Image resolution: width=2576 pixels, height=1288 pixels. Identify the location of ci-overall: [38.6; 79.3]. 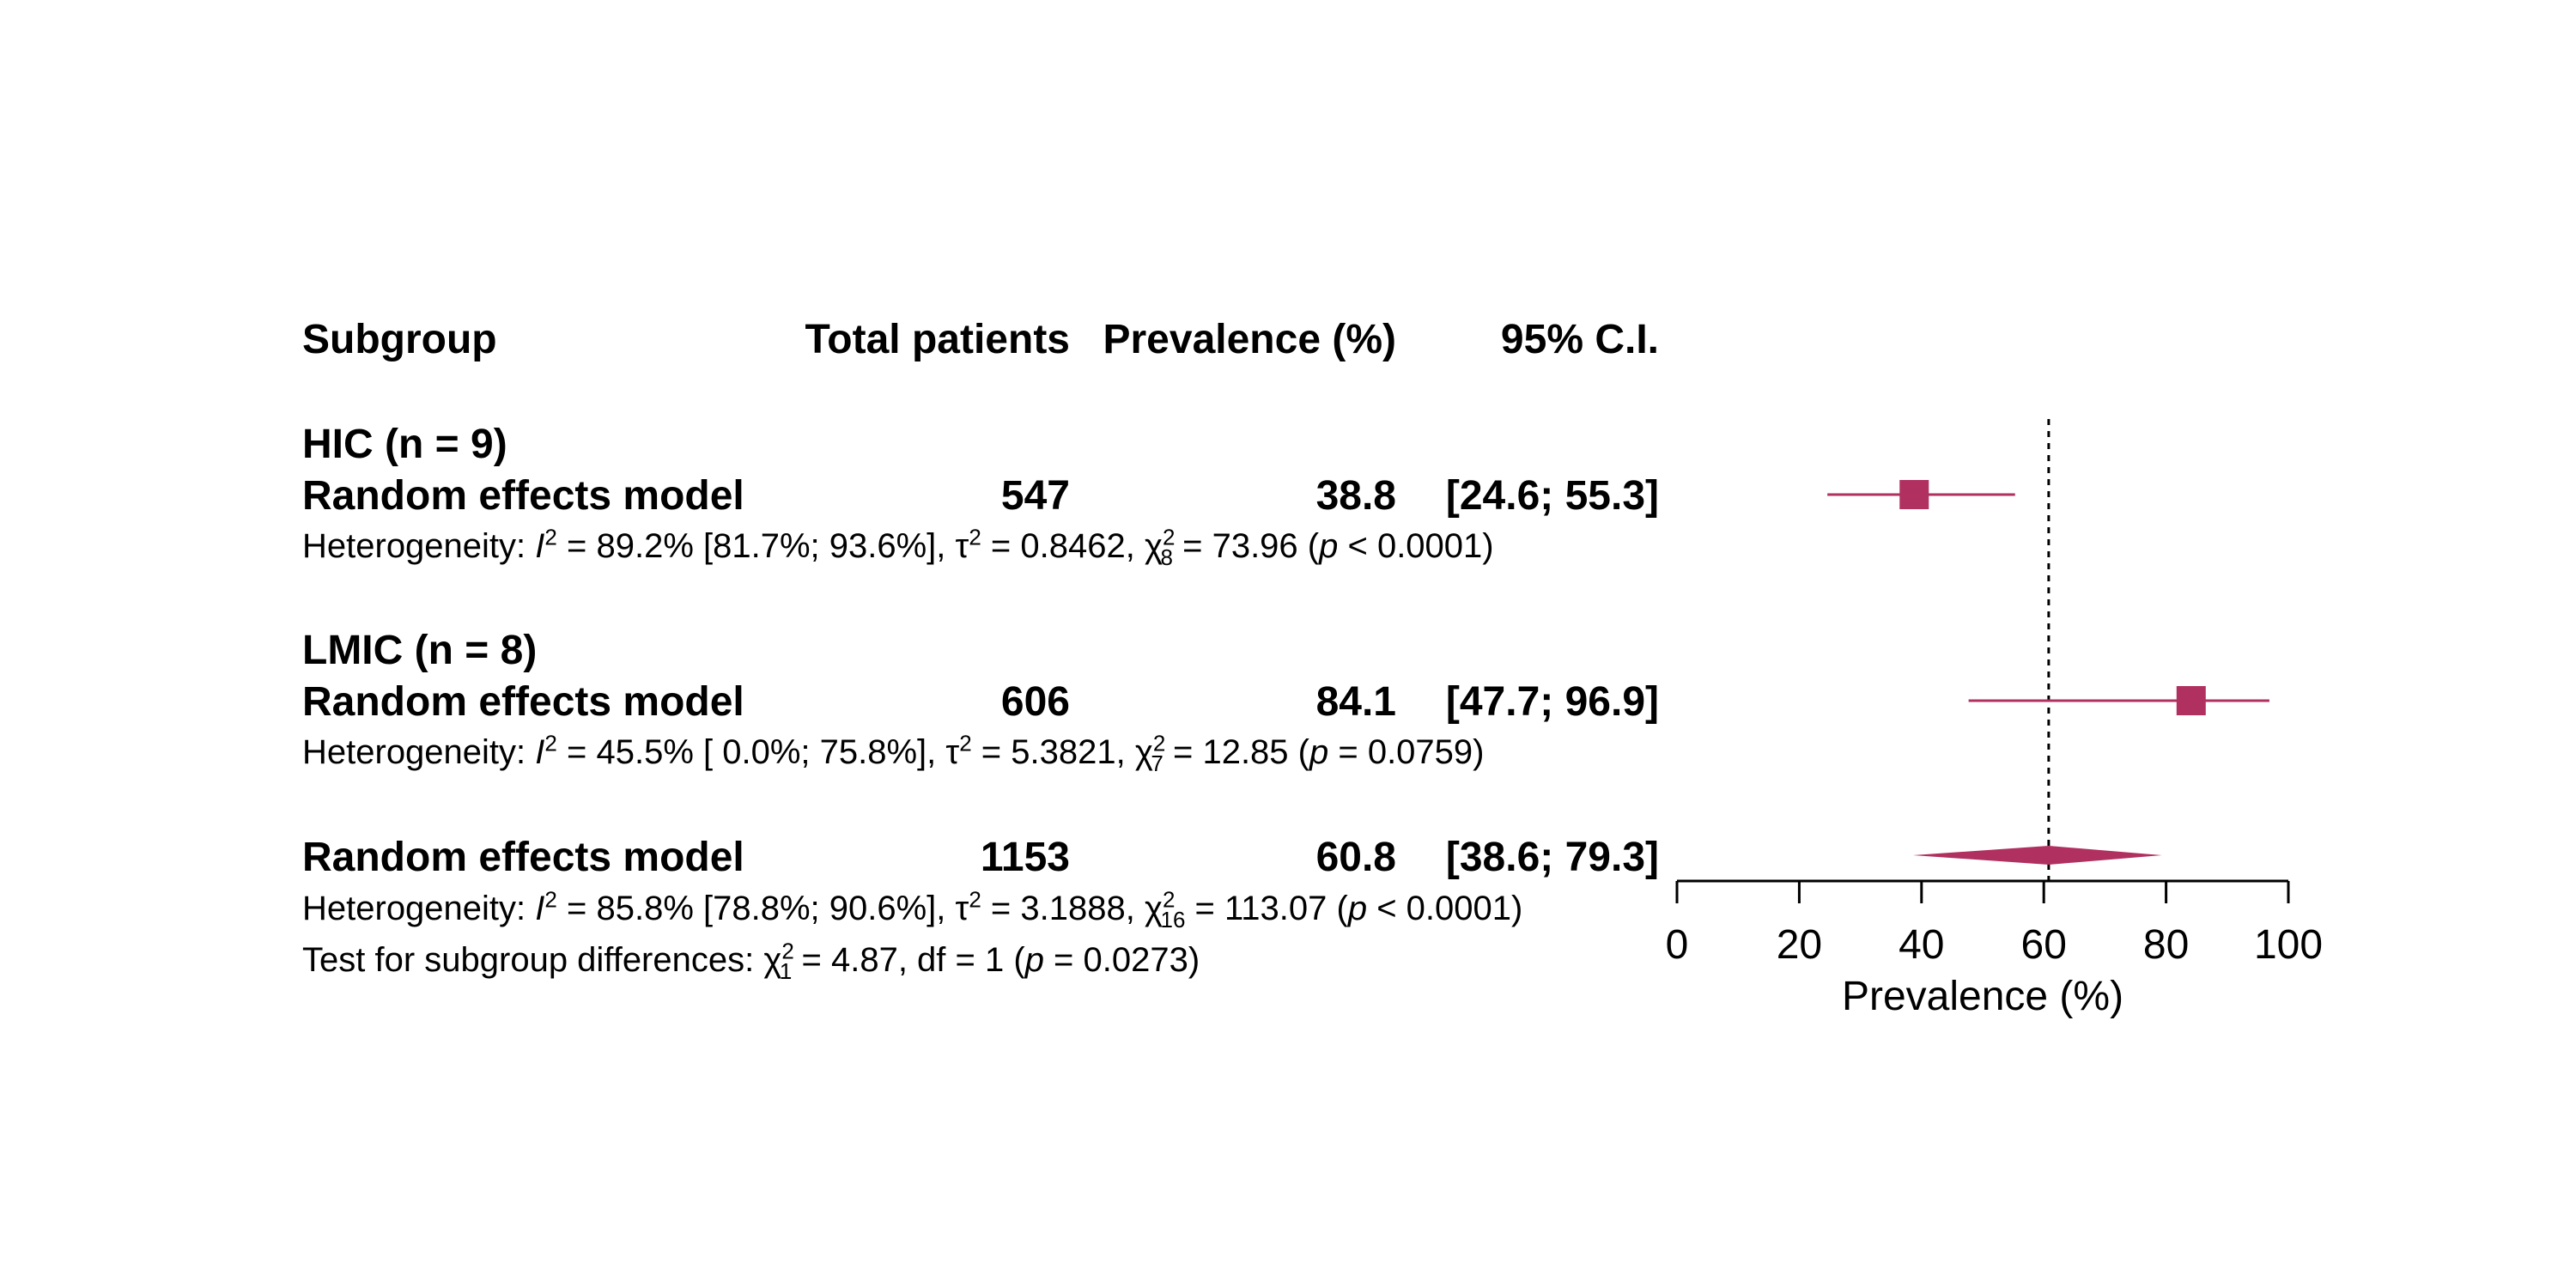
(1552, 857).